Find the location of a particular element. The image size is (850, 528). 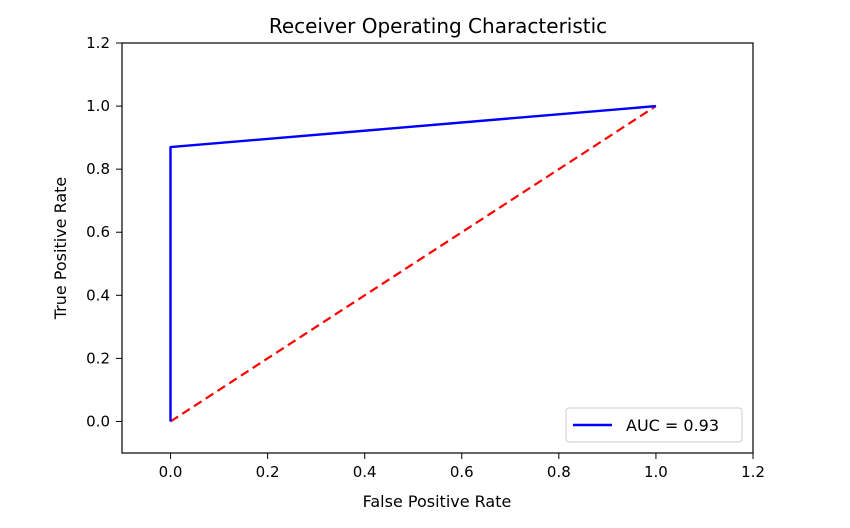

x-tick-label: 0.2 is located at coordinates (268, 472).